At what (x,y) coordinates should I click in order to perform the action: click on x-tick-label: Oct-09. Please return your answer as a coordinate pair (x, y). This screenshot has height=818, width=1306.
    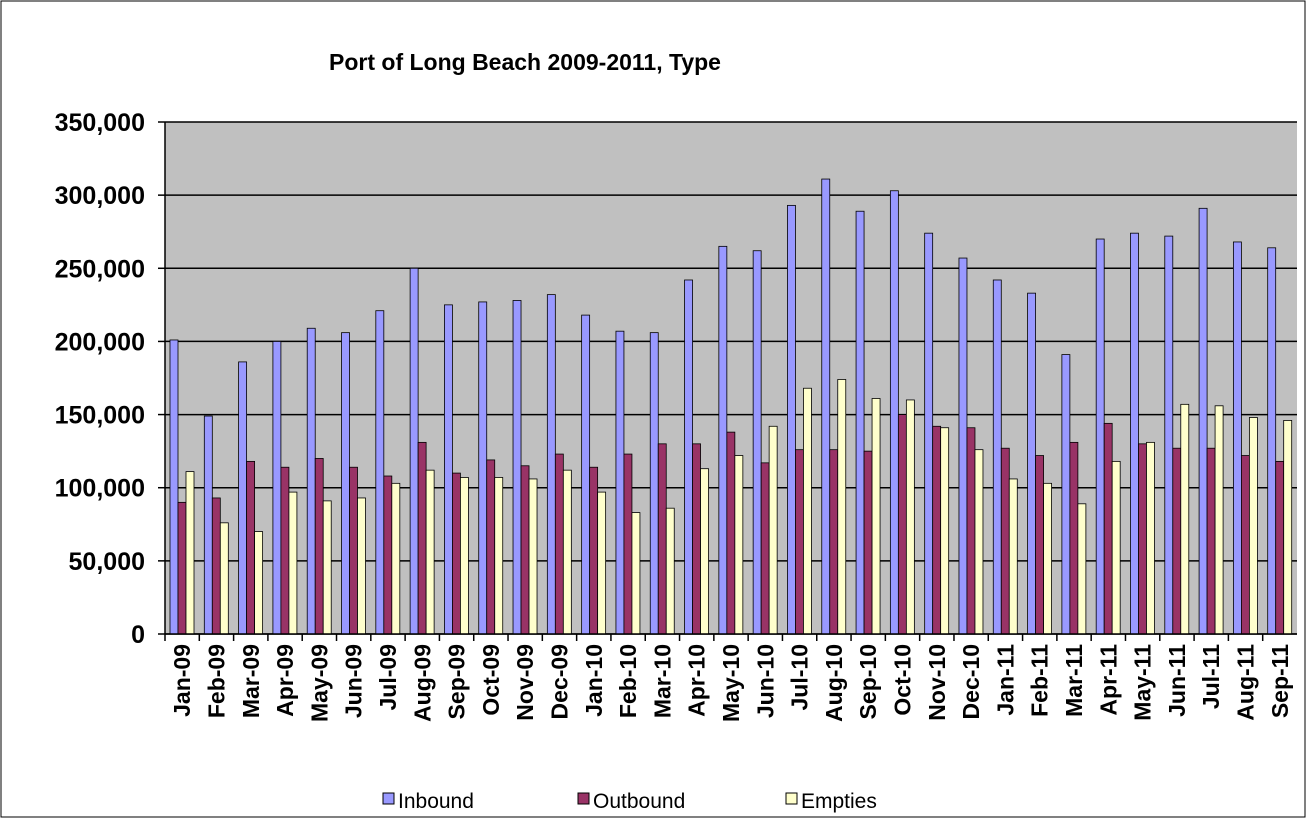
    Looking at the image, I should click on (491, 680).